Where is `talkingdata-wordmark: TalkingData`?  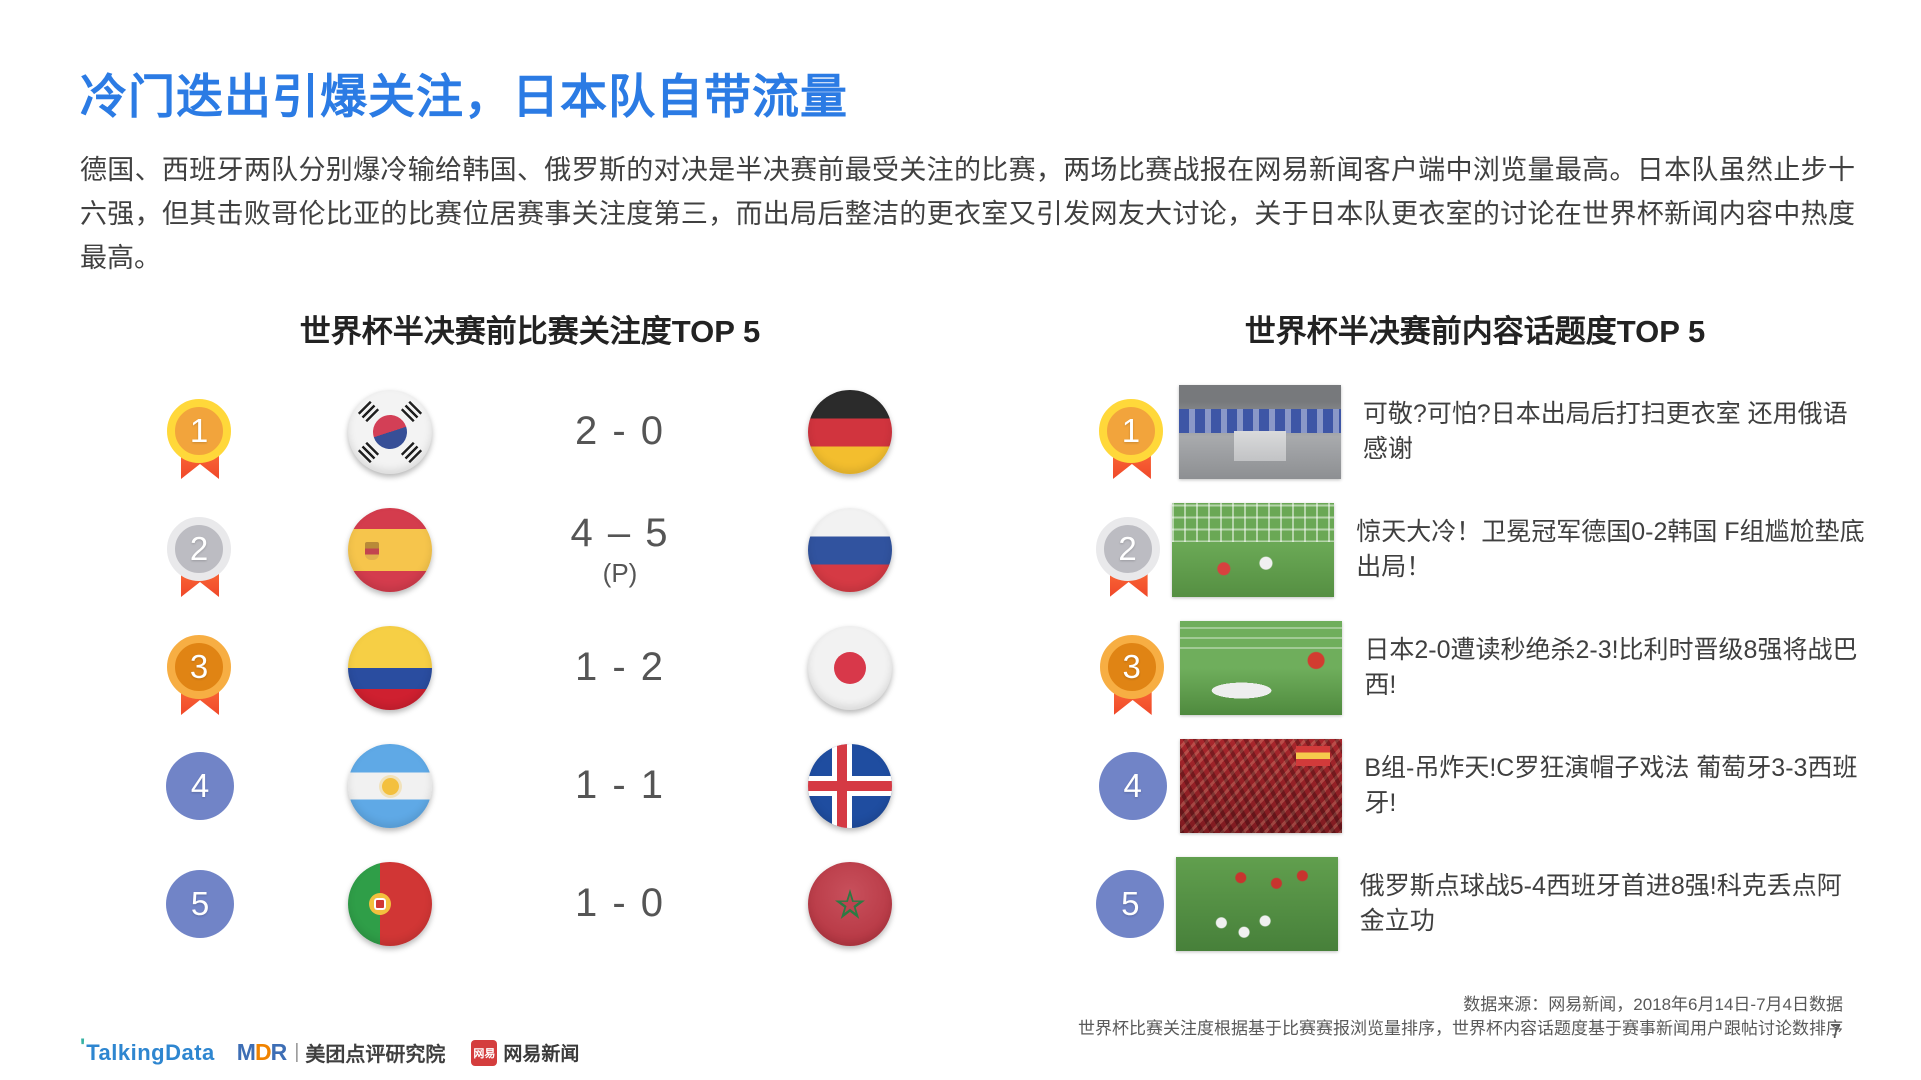 talkingdata-wordmark: TalkingData is located at coordinates (150, 1052).